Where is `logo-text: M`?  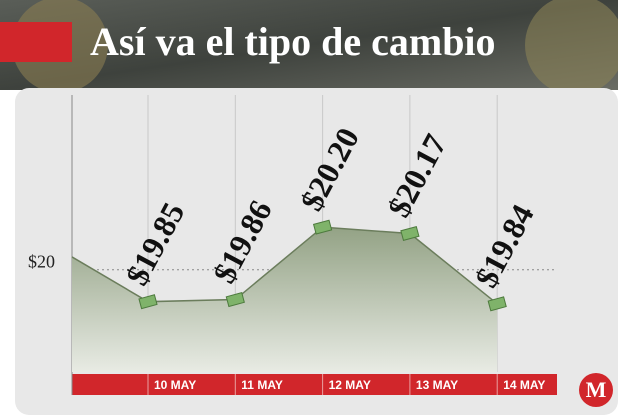
logo-text: M is located at coordinates (596, 389).